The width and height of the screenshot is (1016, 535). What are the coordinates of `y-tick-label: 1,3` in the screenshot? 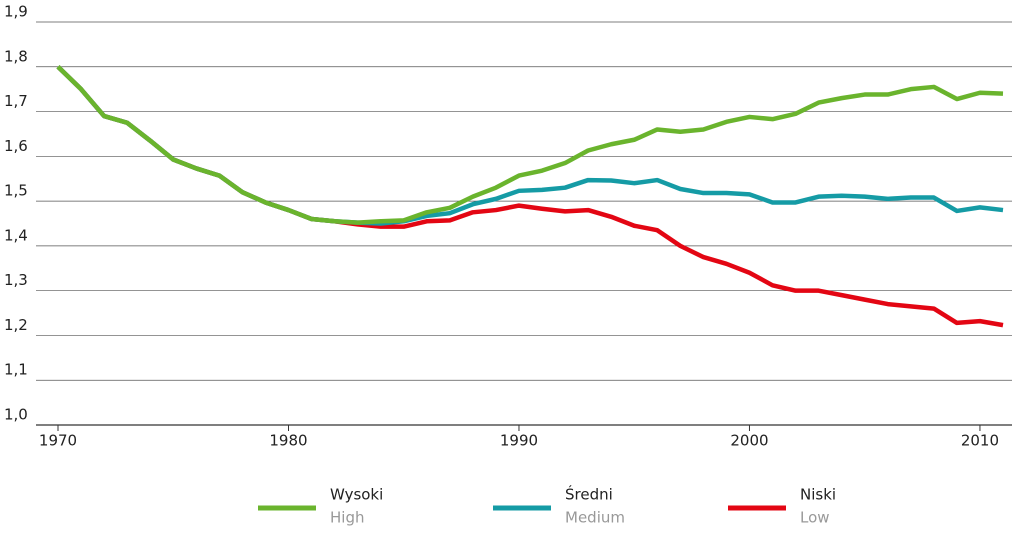 It's located at (16, 280).